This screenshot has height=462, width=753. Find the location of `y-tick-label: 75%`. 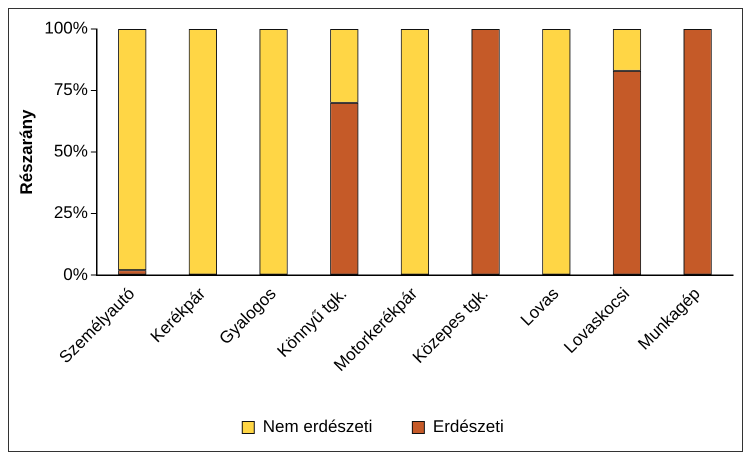

y-tick-label: 75% is located at coordinates (71, 90).